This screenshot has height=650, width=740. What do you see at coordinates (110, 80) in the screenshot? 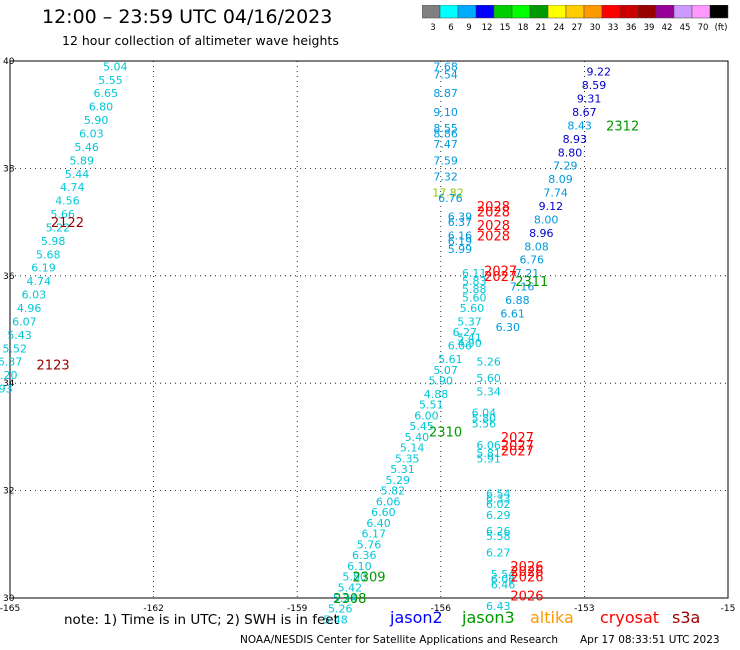
I see `wave-height-point: 5.55` at bounding box center [110, 80].